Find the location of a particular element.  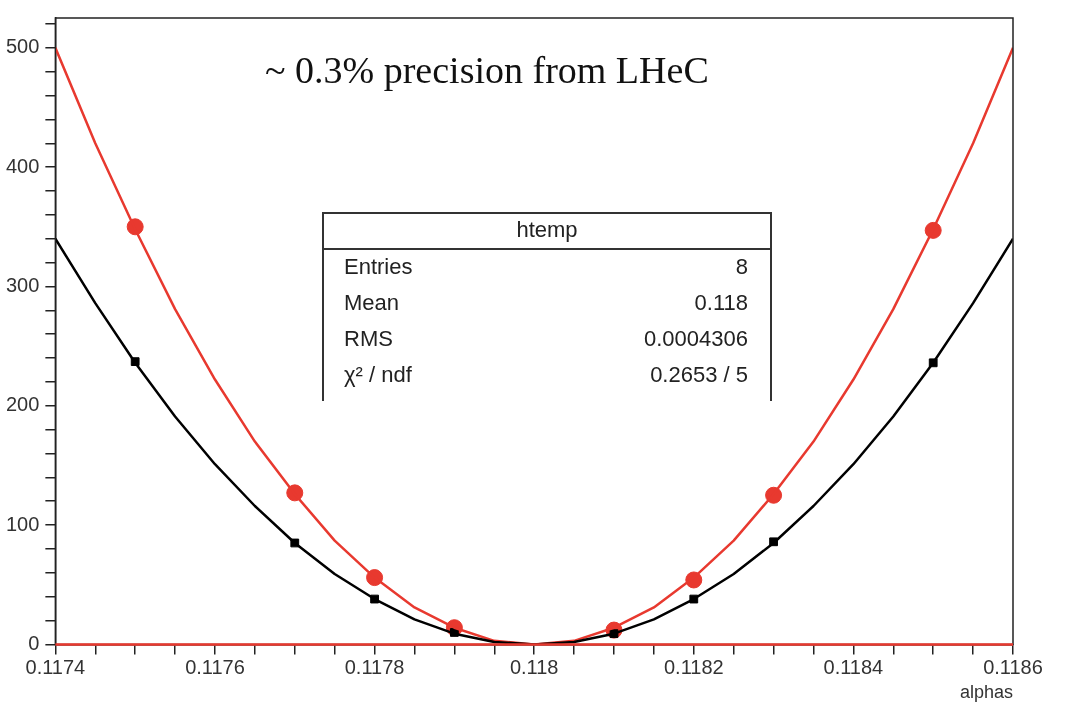

x-tick-label: 0.1186 is located at coordinates (1013, 666).